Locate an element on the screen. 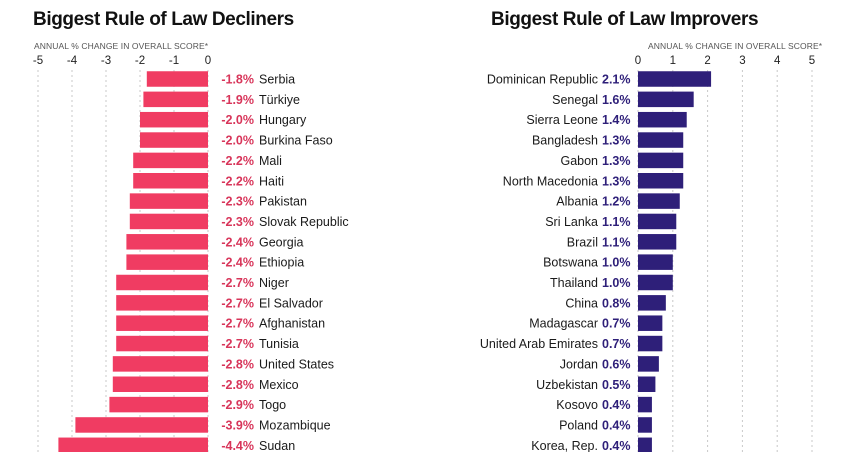  improver-category-label: Albania is located at coordinates (577, 202).